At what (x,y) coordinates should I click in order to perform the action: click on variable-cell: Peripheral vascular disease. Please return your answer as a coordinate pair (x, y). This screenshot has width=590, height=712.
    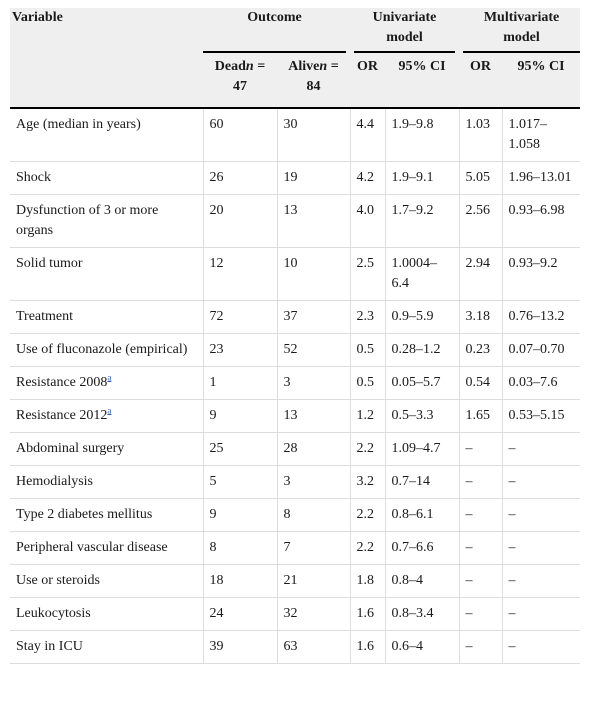
    Looking at the image, I should click on (107, 548).